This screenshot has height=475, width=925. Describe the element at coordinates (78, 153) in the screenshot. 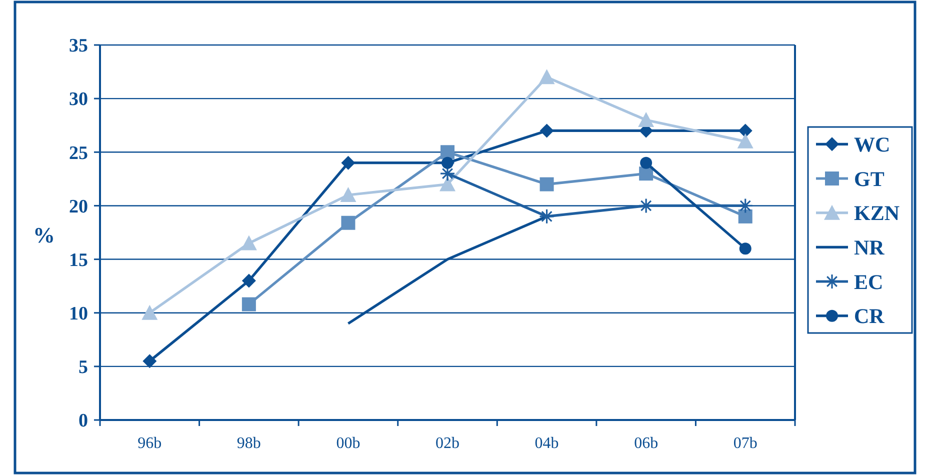

I see `y-tick-label: 25` at that location.